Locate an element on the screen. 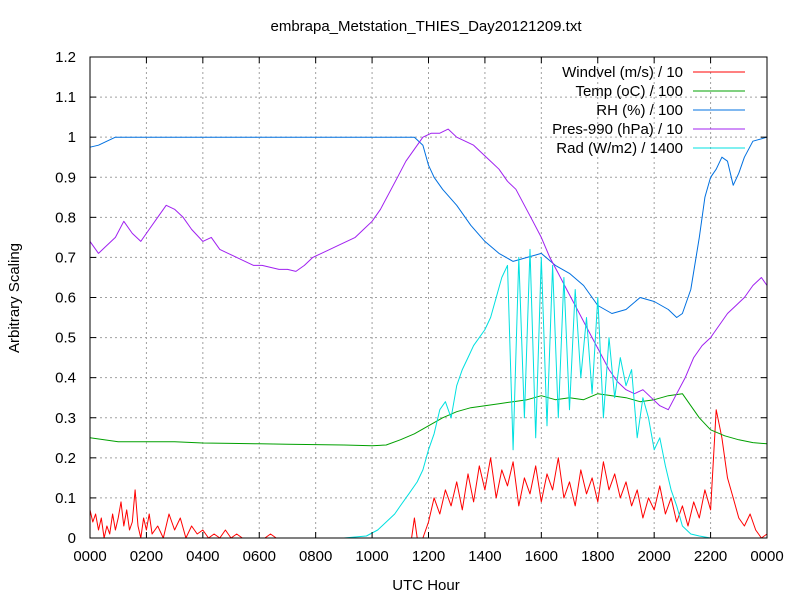 The width and height of the screenshot is (800, 600). y-tick-label: 0.4 is located at coordinates (65, 378).